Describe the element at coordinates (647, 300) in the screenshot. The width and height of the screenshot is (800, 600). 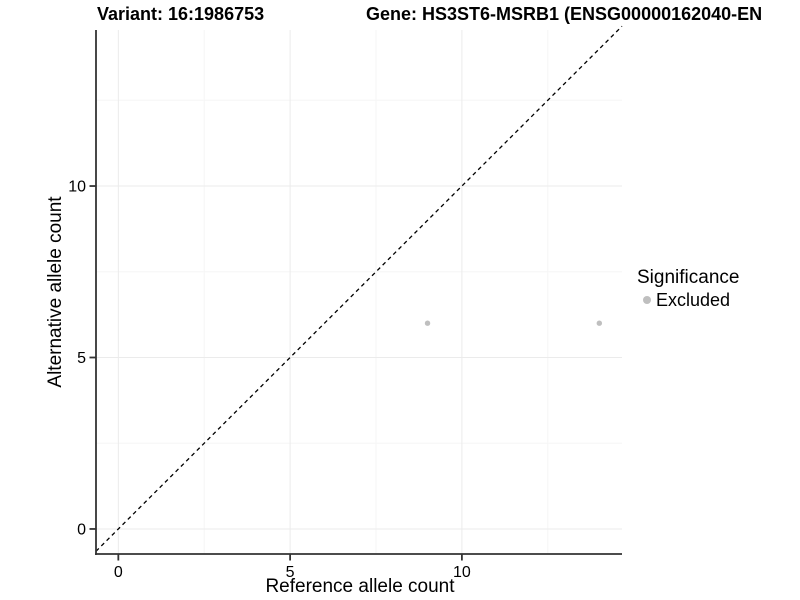
I see `legend-point-icon` at that location.